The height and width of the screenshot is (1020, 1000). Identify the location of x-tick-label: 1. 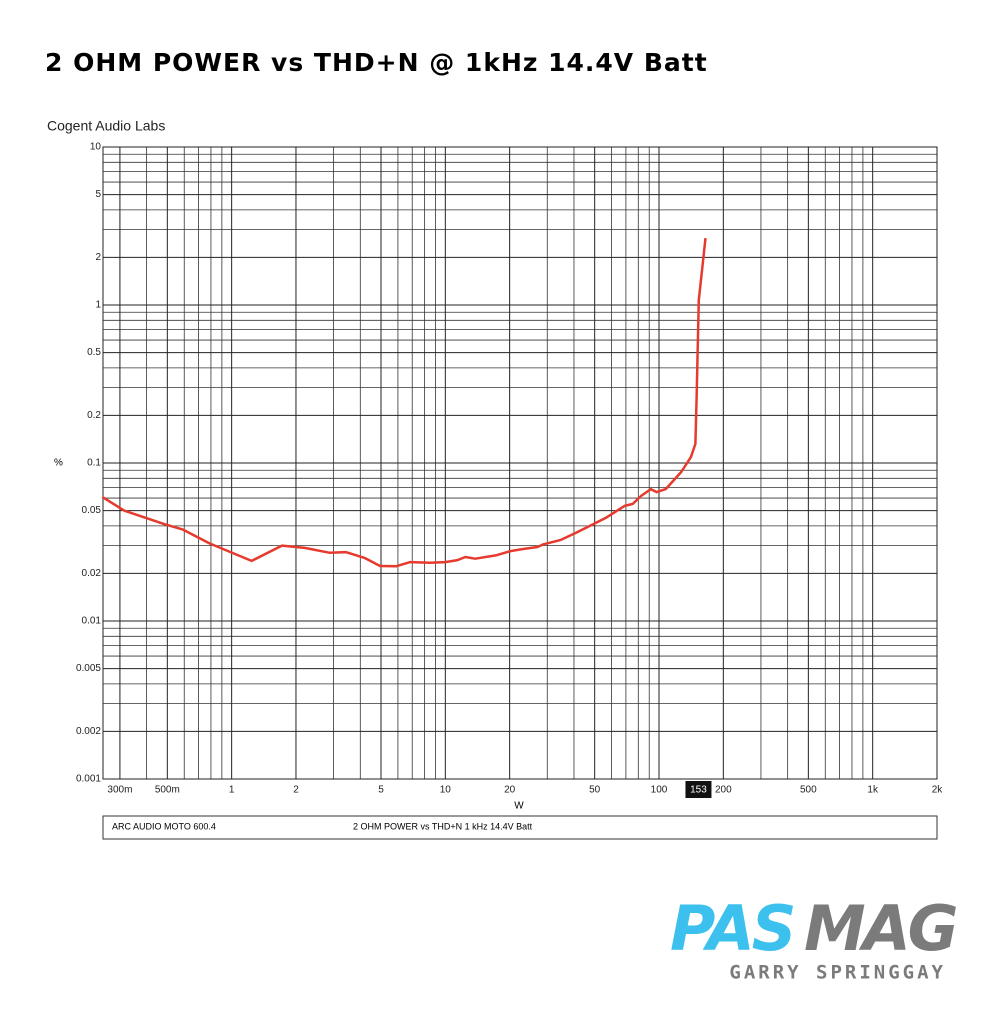
(232, 790).